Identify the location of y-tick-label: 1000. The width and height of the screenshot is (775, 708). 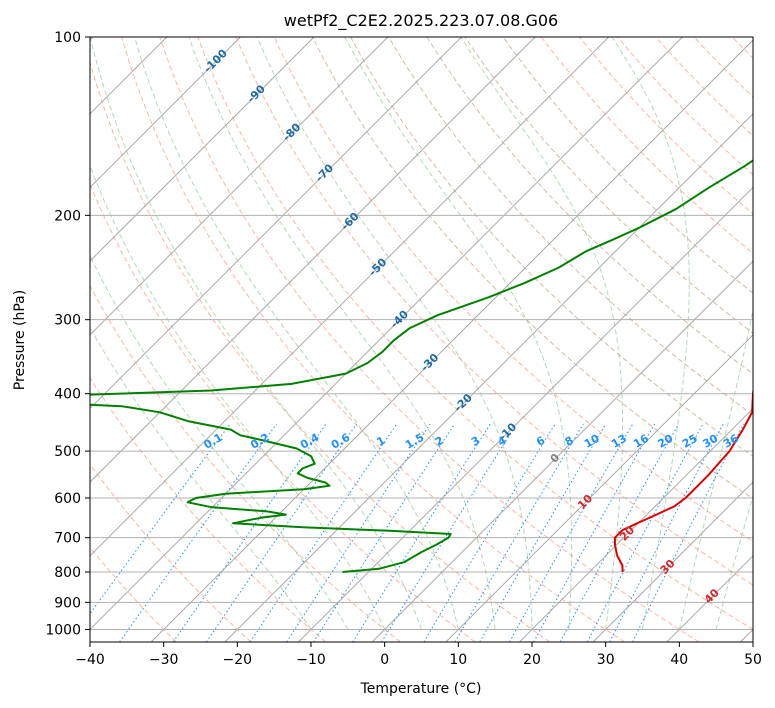
(63, 630).